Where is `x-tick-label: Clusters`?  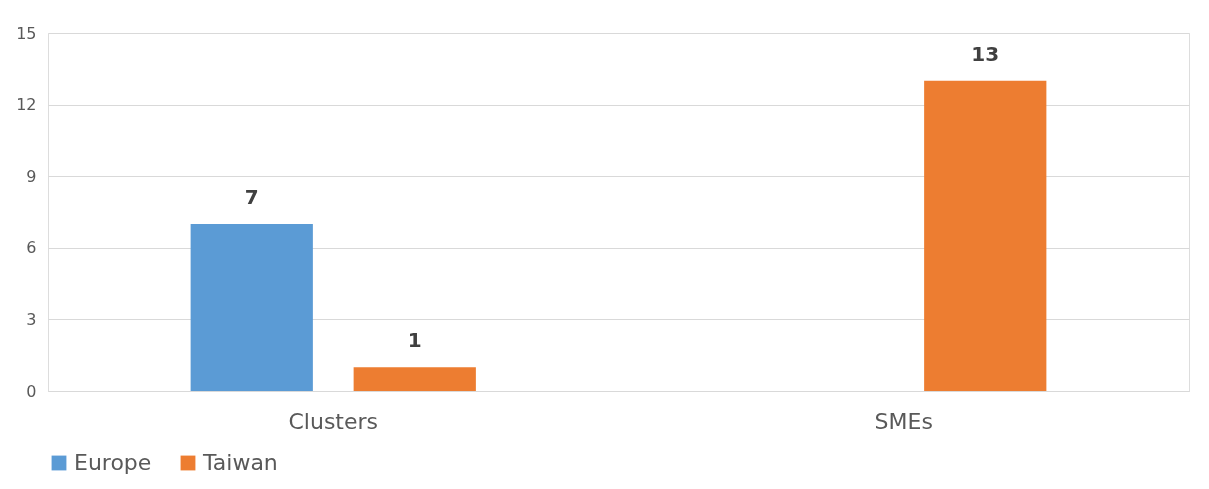 x-tick-label: Clusters is located at coordinates (333, 421).